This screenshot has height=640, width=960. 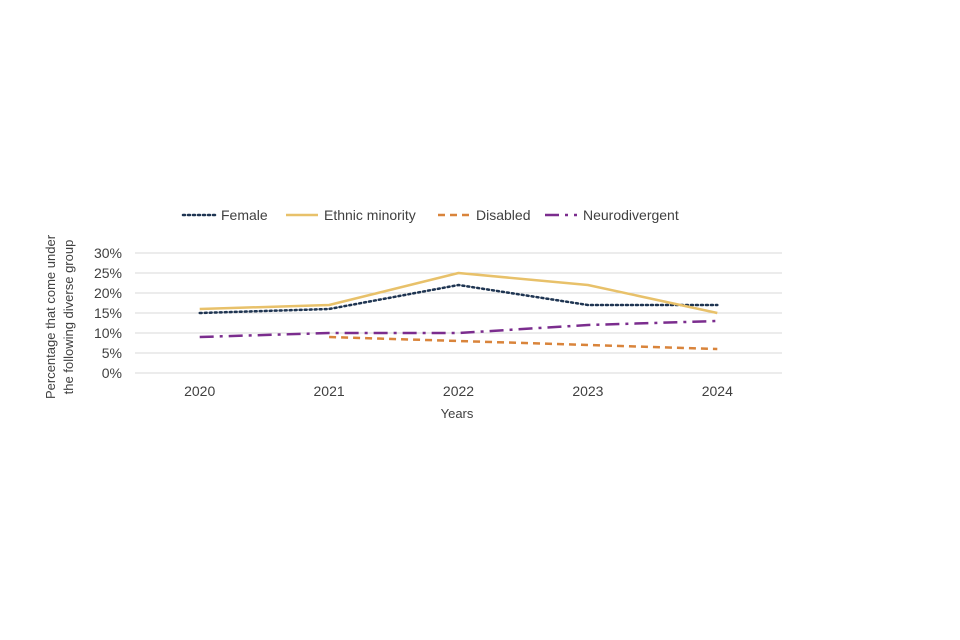 I want to click on y-tick-label: 10%, so click(x=108, y=333).